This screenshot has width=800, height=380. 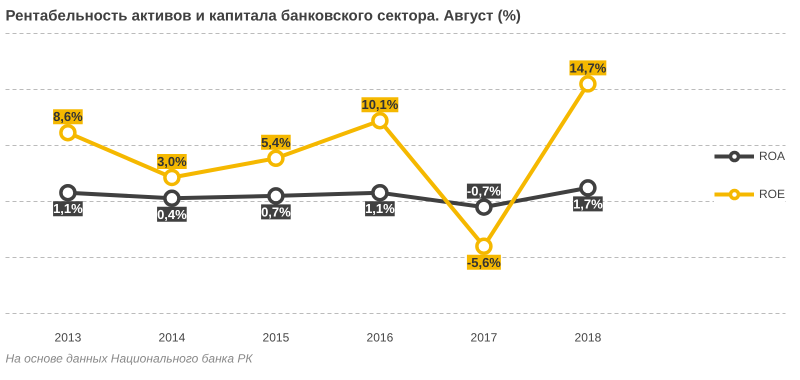 What do you see at coordinates (172, 337) in the screenshot?
I see `x-tick-label: 2014` at bounding box center [172, 337].